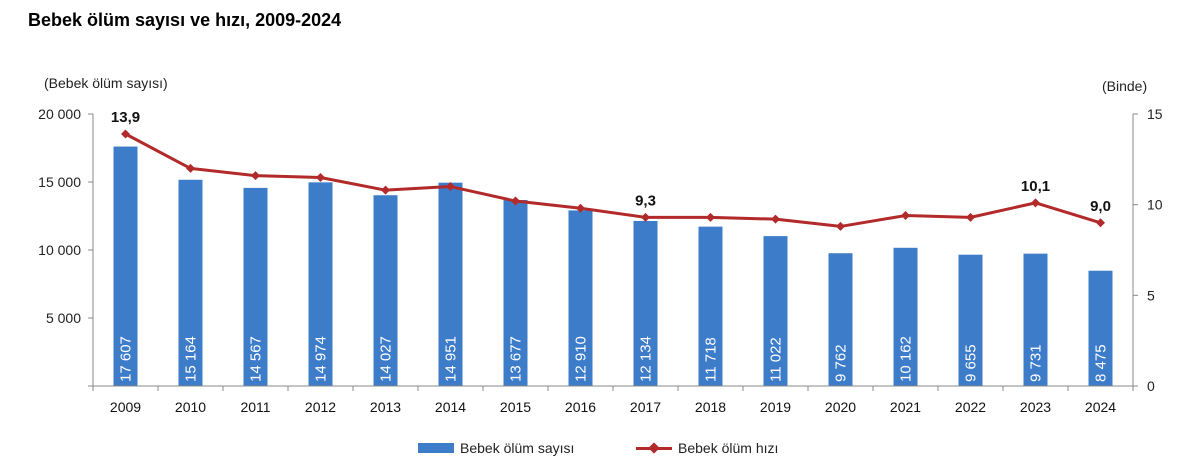 The image size is (1200, 476). I want to click on left-y-tick-label: 15 000, so click(59, 182).